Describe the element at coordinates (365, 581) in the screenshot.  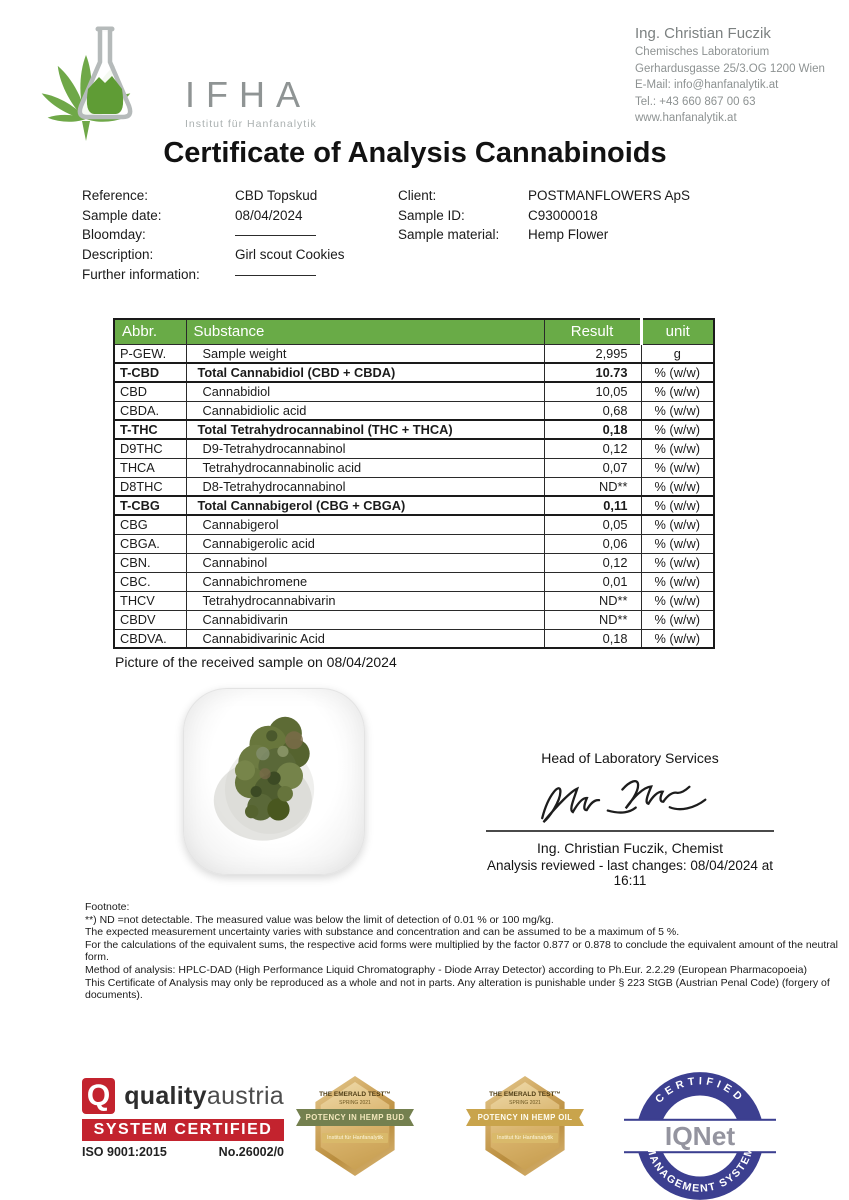
I see `substance-cell: Cannabichromene` at that location.